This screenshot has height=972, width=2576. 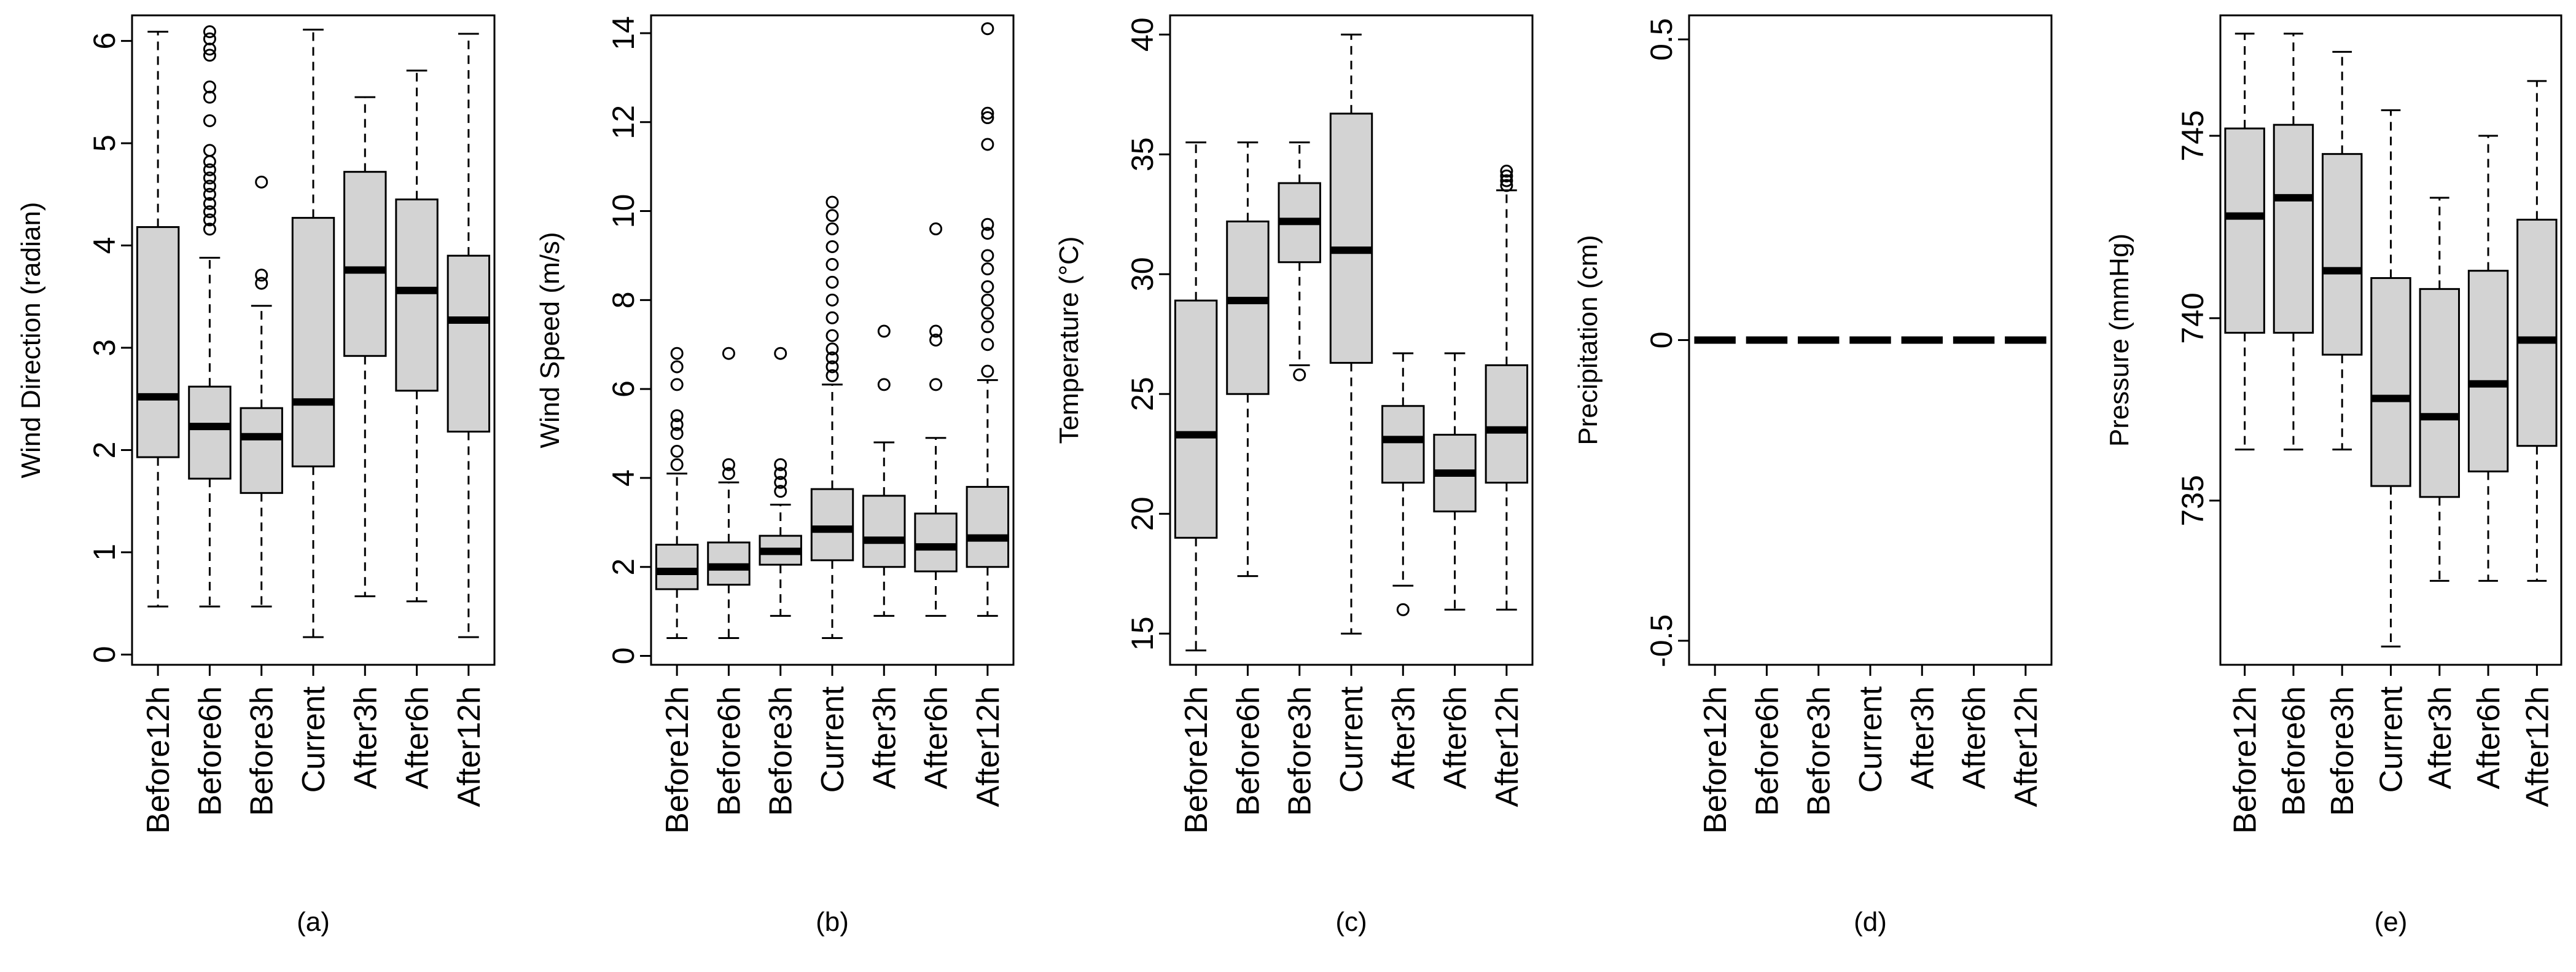 What do you see at coordinates (314, 739) in the screenshot?
I see `x-tick-label: Current` at bounding box center [314, 739].